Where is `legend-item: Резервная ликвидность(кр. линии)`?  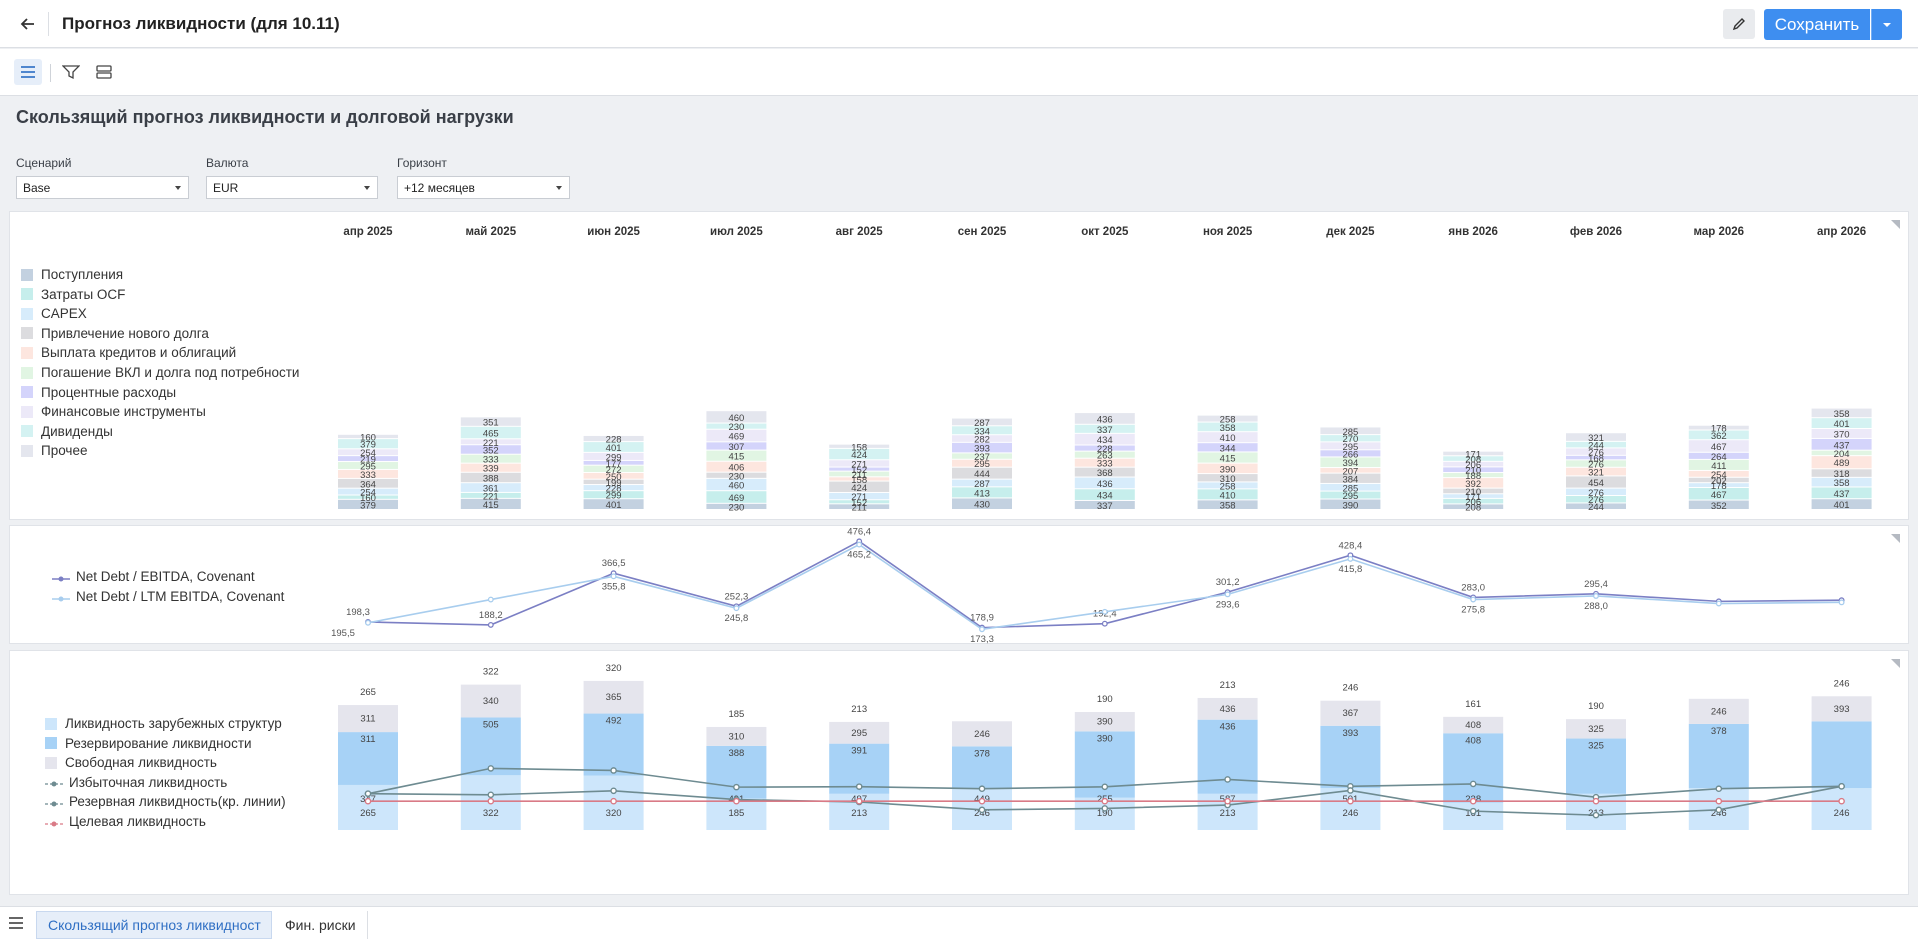 legend-item: Резервная ликвидность(кр. линии) is located at coordinates (165, 801).